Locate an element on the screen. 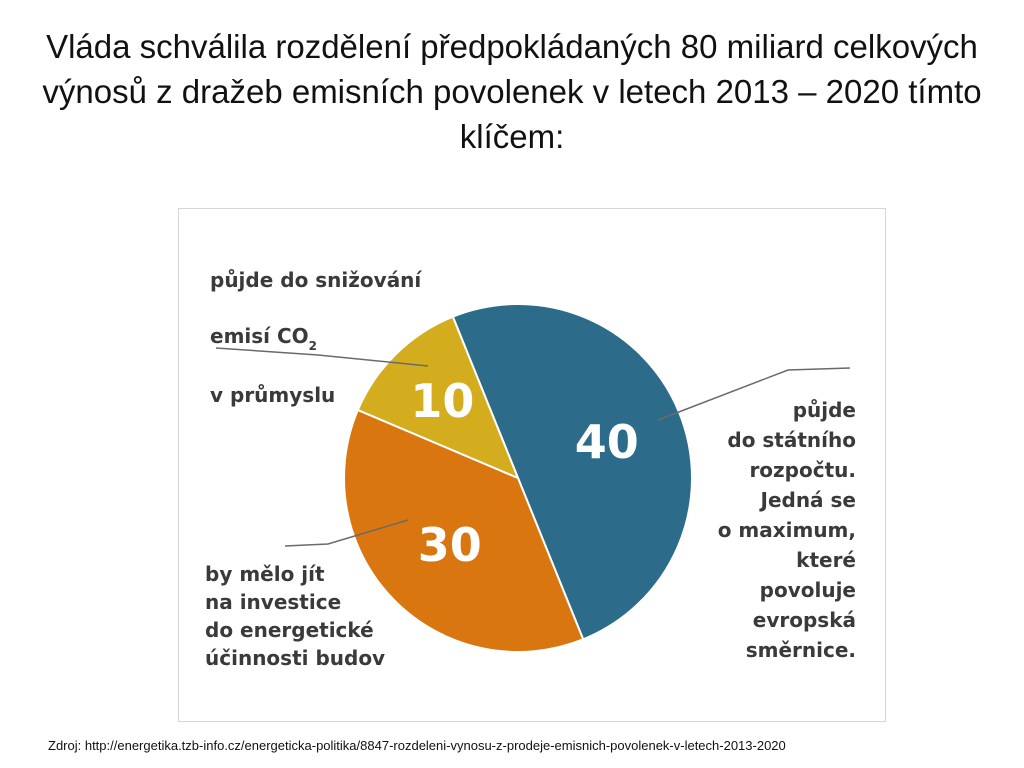 Image resolution: width=1024 pixels, height=768 pixels. callout-industry-line1: půjde do snižování is located at coordinates (316, 280).